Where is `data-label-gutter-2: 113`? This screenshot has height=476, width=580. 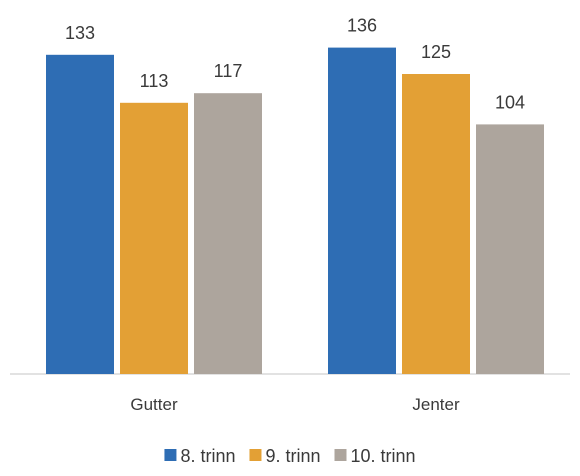 data-label-gutter-2: 113 is located at coordinates (154, 81).